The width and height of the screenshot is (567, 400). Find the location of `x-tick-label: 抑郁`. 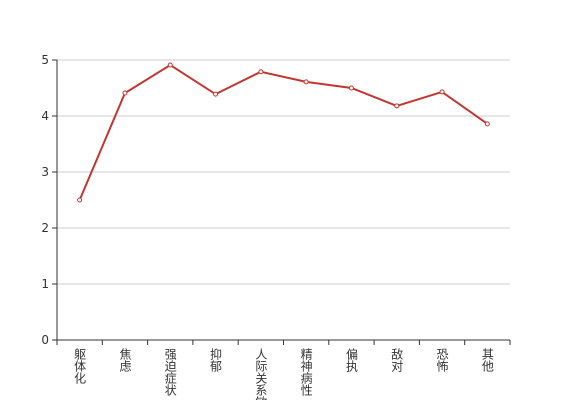

x-tick-label: 抑郁 is located at coordinates (216, 360).